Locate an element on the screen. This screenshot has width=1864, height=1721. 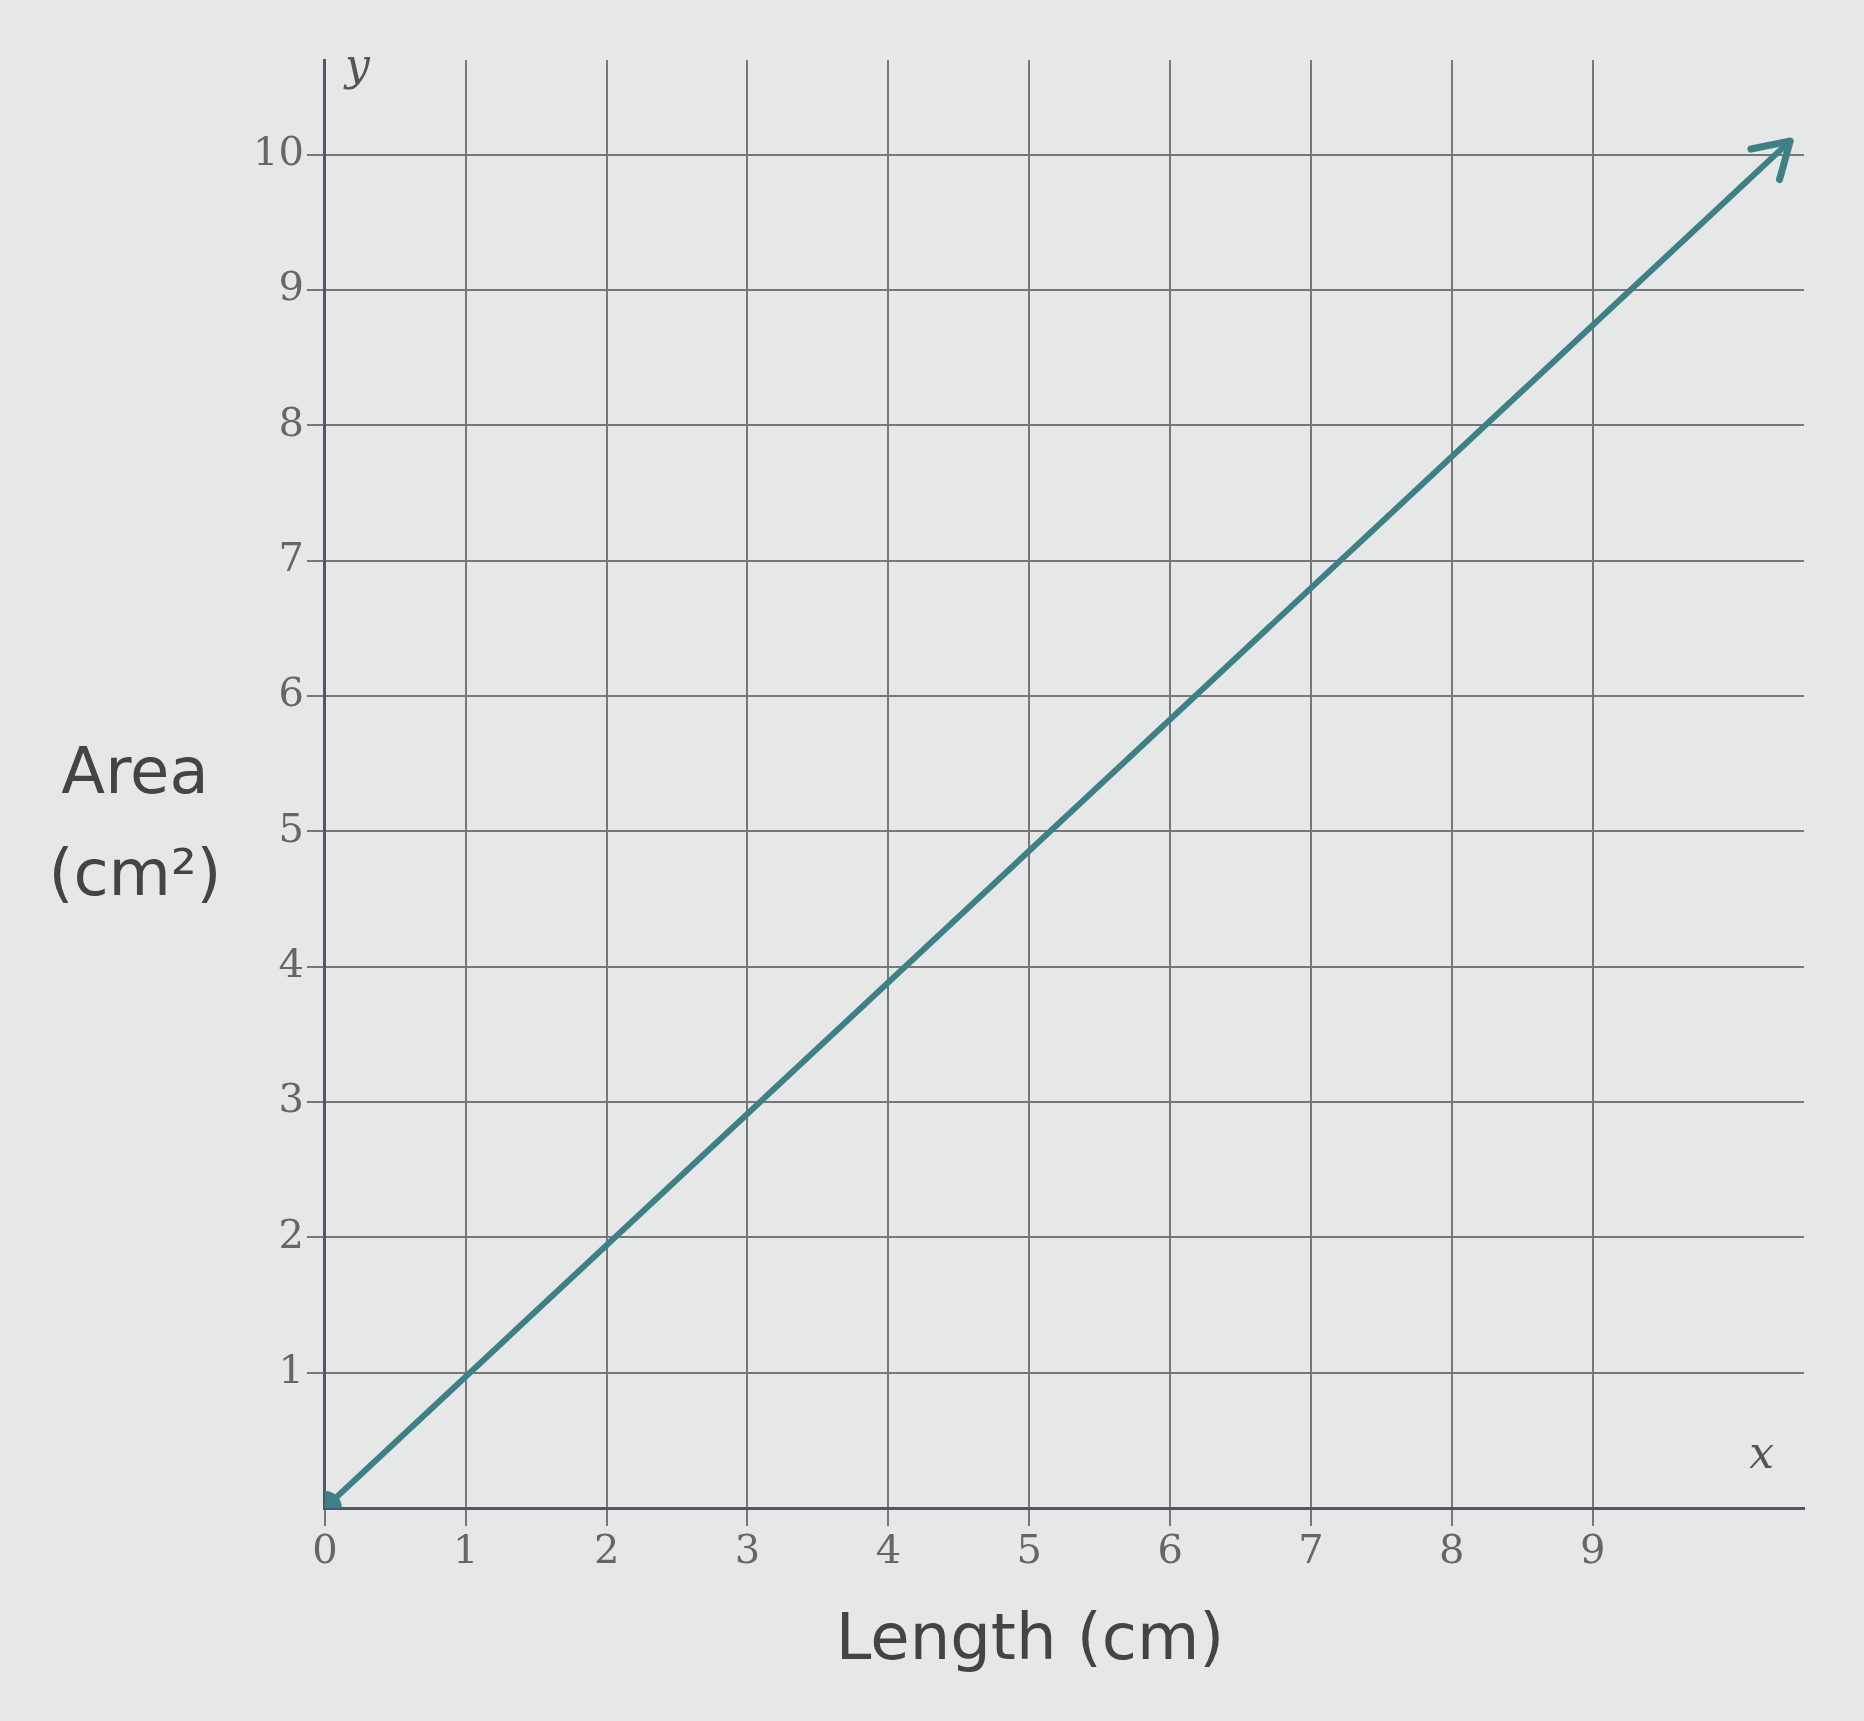
y-tick-label: 9 is located at coordinates (291, 286).